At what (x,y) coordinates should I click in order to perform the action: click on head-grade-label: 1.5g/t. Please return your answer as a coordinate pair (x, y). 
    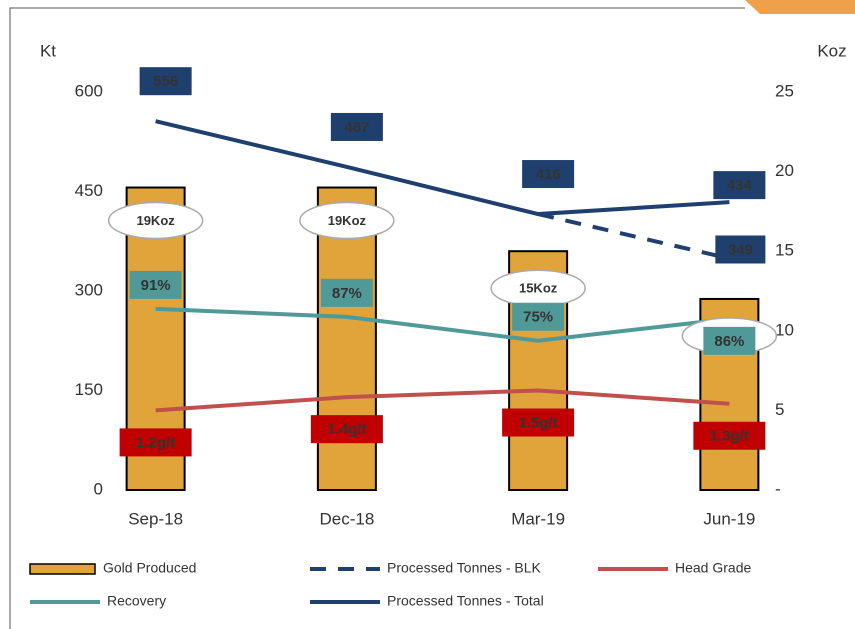
    Looking at the image, I should click on (538, 422).